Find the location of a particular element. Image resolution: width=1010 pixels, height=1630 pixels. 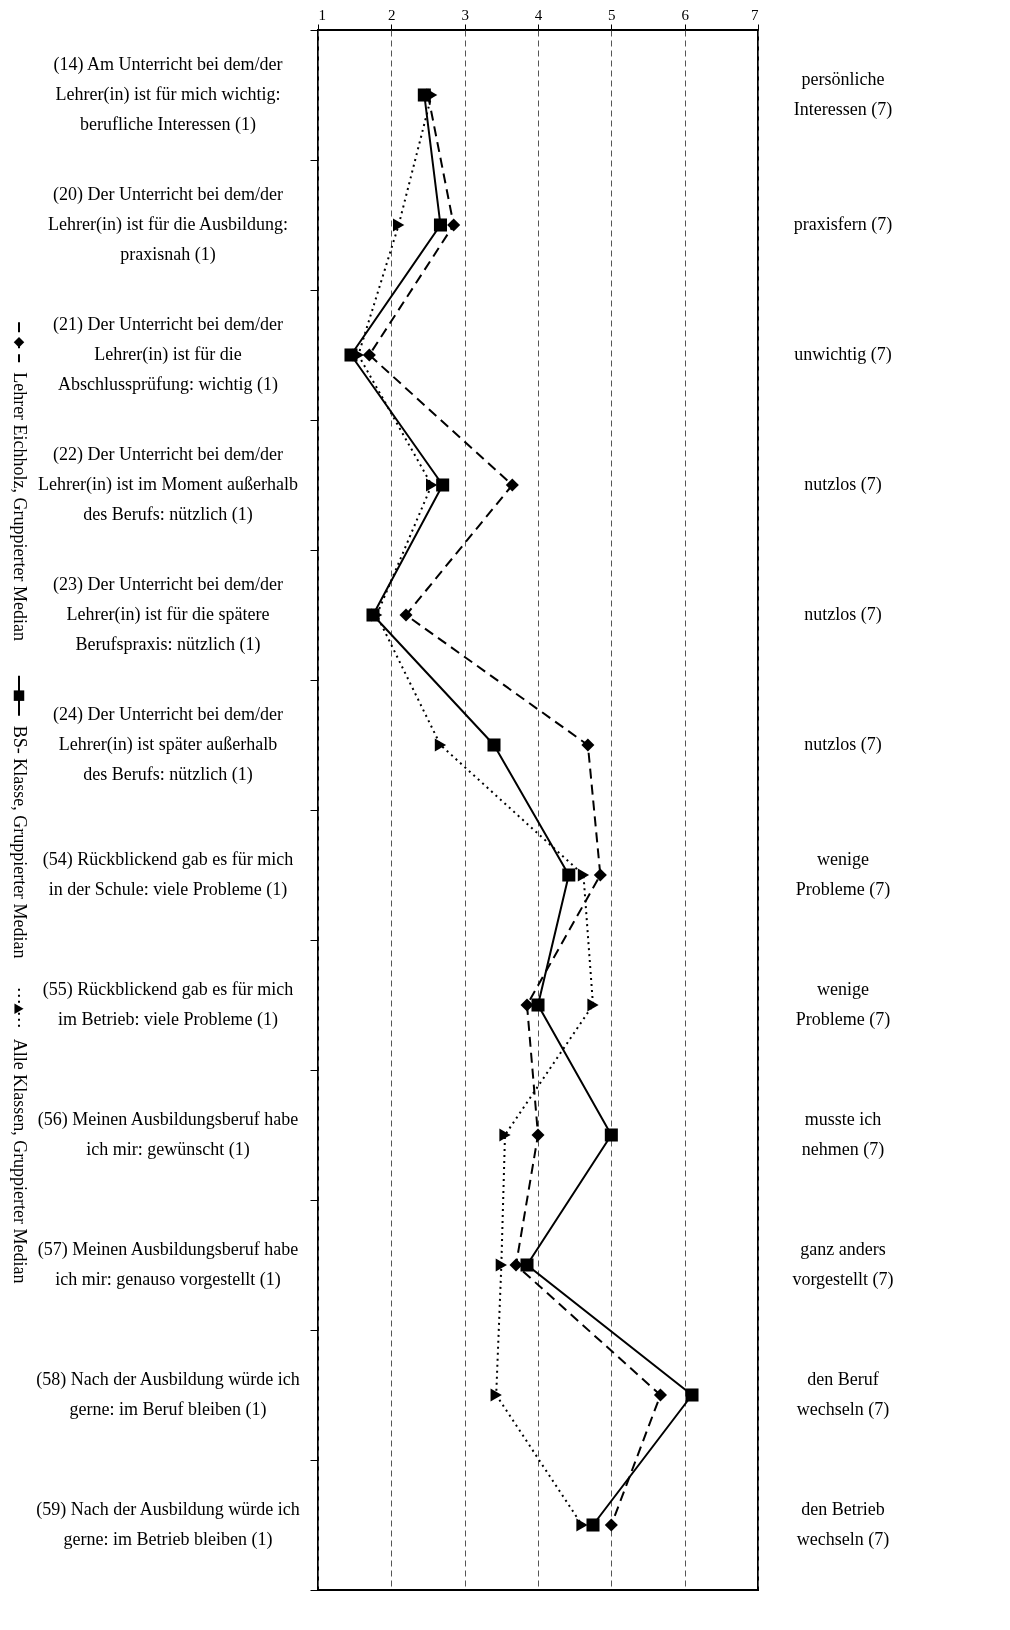

x-tick-label: 7 is located at coordinates (755, 14).